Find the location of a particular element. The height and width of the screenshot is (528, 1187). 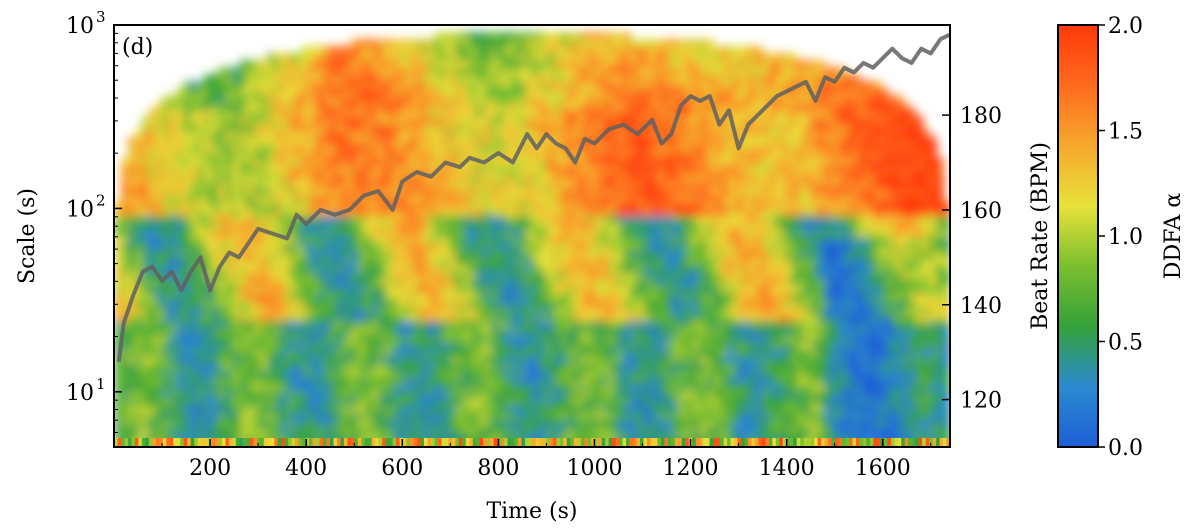

y2-tick-label: 180 is located at coordinates (981, 116).